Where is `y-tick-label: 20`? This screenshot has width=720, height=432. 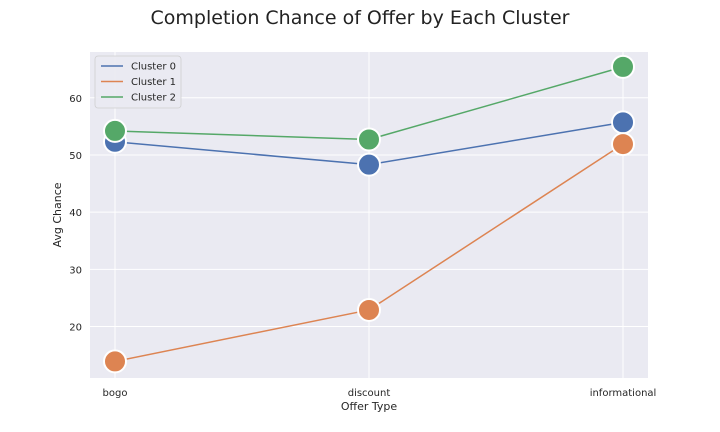 y-tick-label: 20 is located at coordinates (75, 328).